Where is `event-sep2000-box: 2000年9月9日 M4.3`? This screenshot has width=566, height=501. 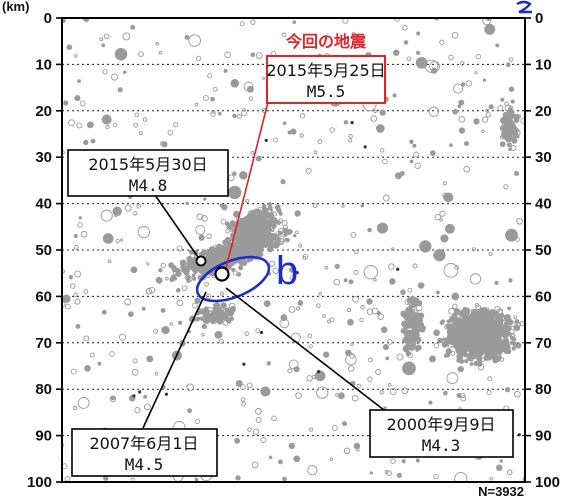
event-sep2000-box: 2000年9月9日 M4.3 is located at coordinates (441, 433).